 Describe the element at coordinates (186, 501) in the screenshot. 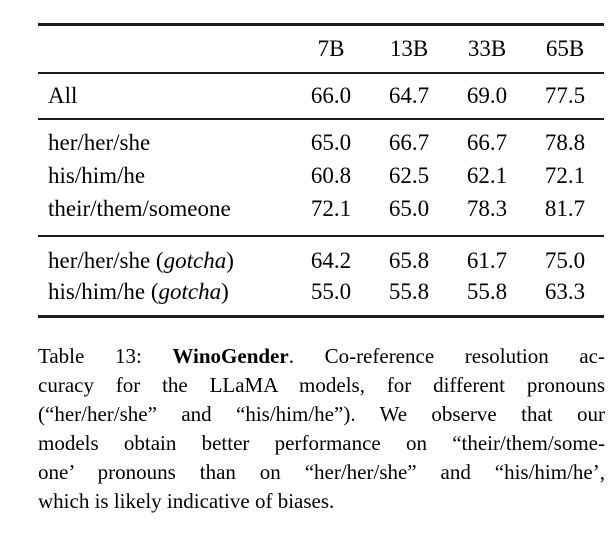

I see `caption-line: which is likely indicative of biases.` at that location.